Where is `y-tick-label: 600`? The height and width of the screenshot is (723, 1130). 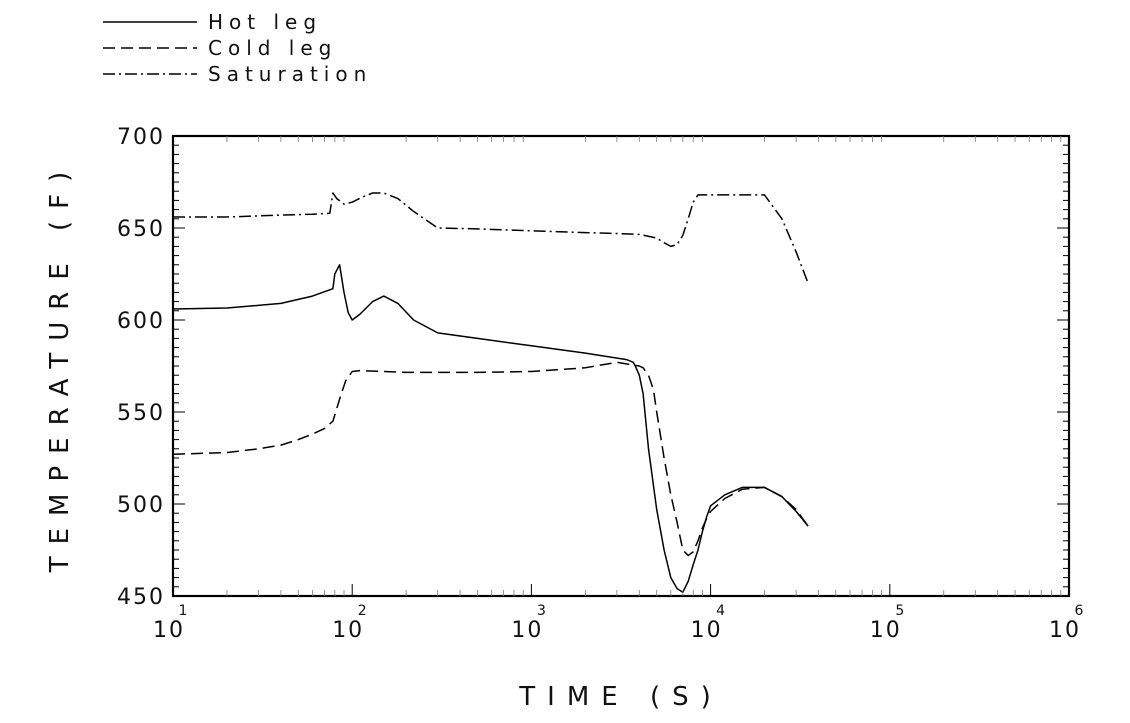
y-tick-label: 600 is located at coordinates (141, 321).